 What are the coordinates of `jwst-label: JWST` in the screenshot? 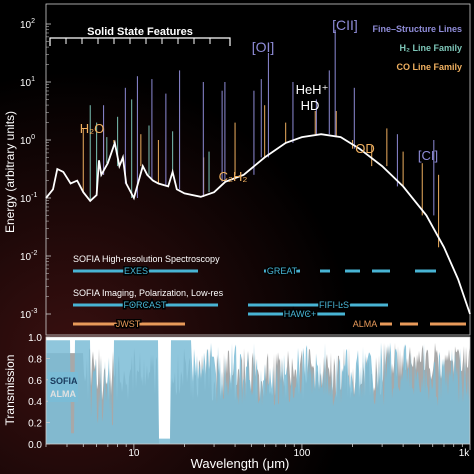 It's located at (128, 324).